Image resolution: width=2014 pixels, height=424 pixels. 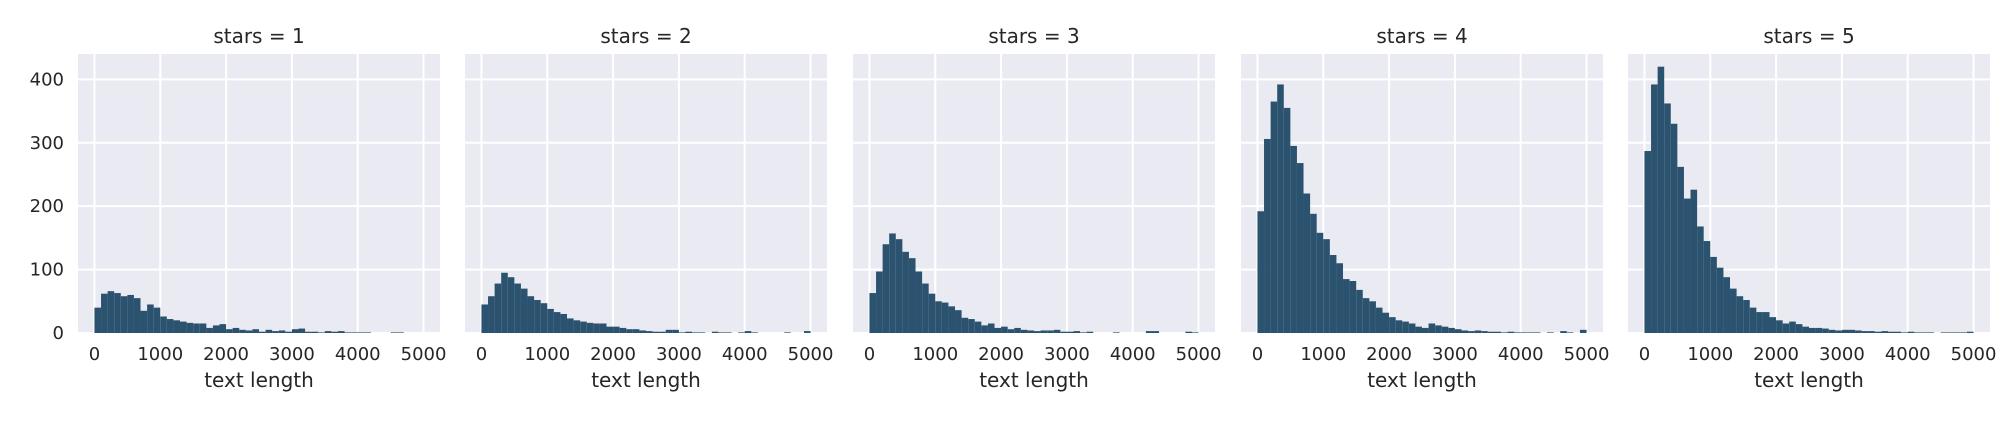 What do you see at coordinates (935, 354) in the screenshot?
I see `x-tick-label: 1000` at bounding box center [935, 354].